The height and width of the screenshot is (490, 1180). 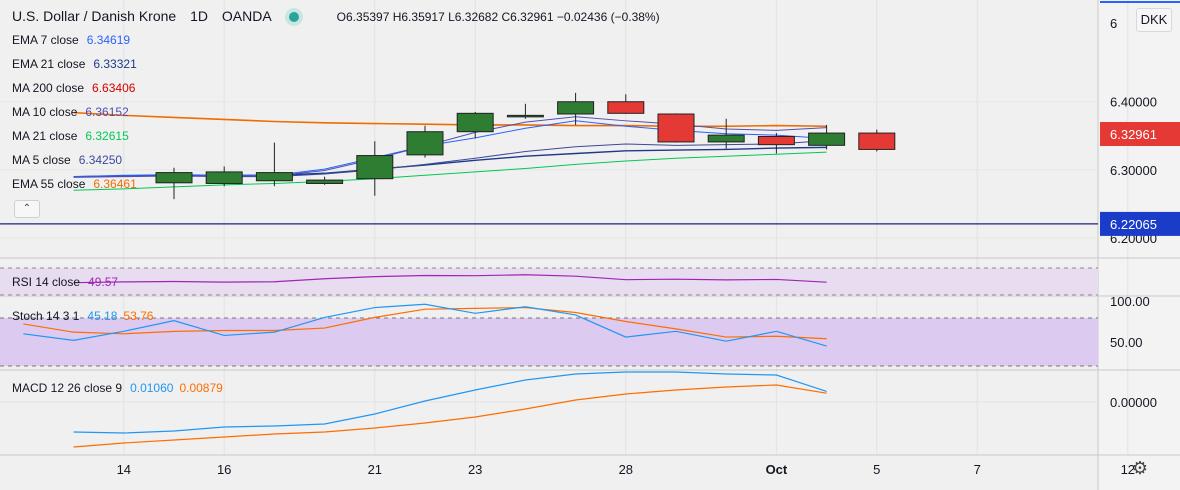 What do you see at coordinates (27, 209) in the screenshot?
I see `collapse-legend-button: ⌃` at bounding box center [27, 209].